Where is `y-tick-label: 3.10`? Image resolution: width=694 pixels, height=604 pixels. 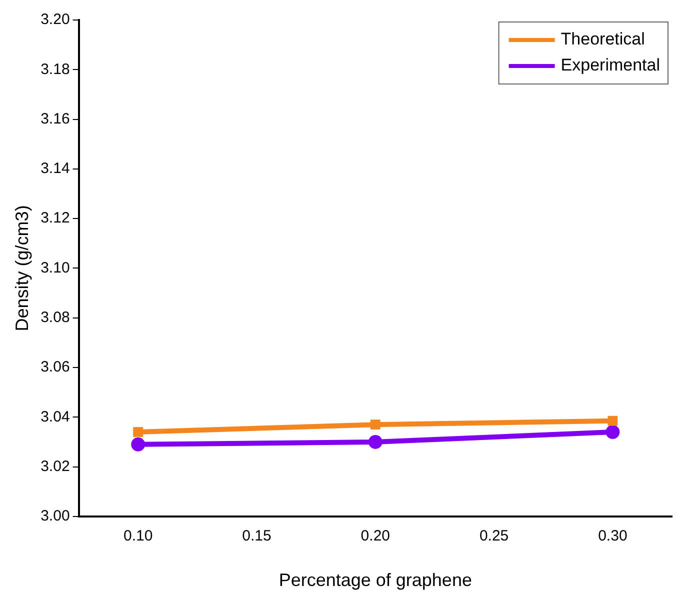
y-tick-label: 3.10 is located at coordinates (55, 267).